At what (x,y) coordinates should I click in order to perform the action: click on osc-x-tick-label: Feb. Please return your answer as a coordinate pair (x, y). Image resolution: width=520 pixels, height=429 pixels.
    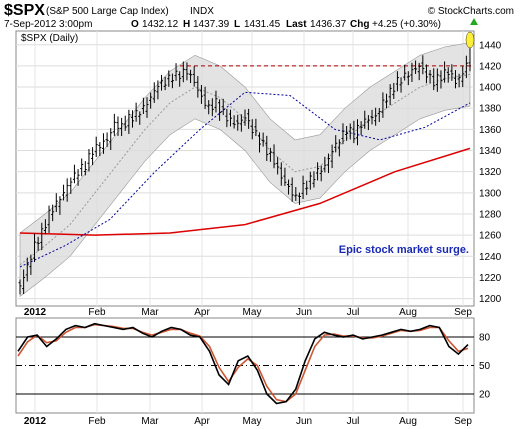
    Looking at the image, I should click on (97, 421).